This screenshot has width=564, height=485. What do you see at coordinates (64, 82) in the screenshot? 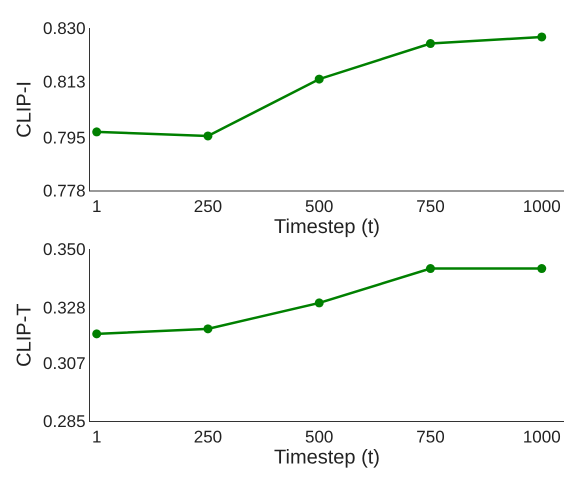
I see `y-tick-label: 0.813` at bounding box center [64, 82].